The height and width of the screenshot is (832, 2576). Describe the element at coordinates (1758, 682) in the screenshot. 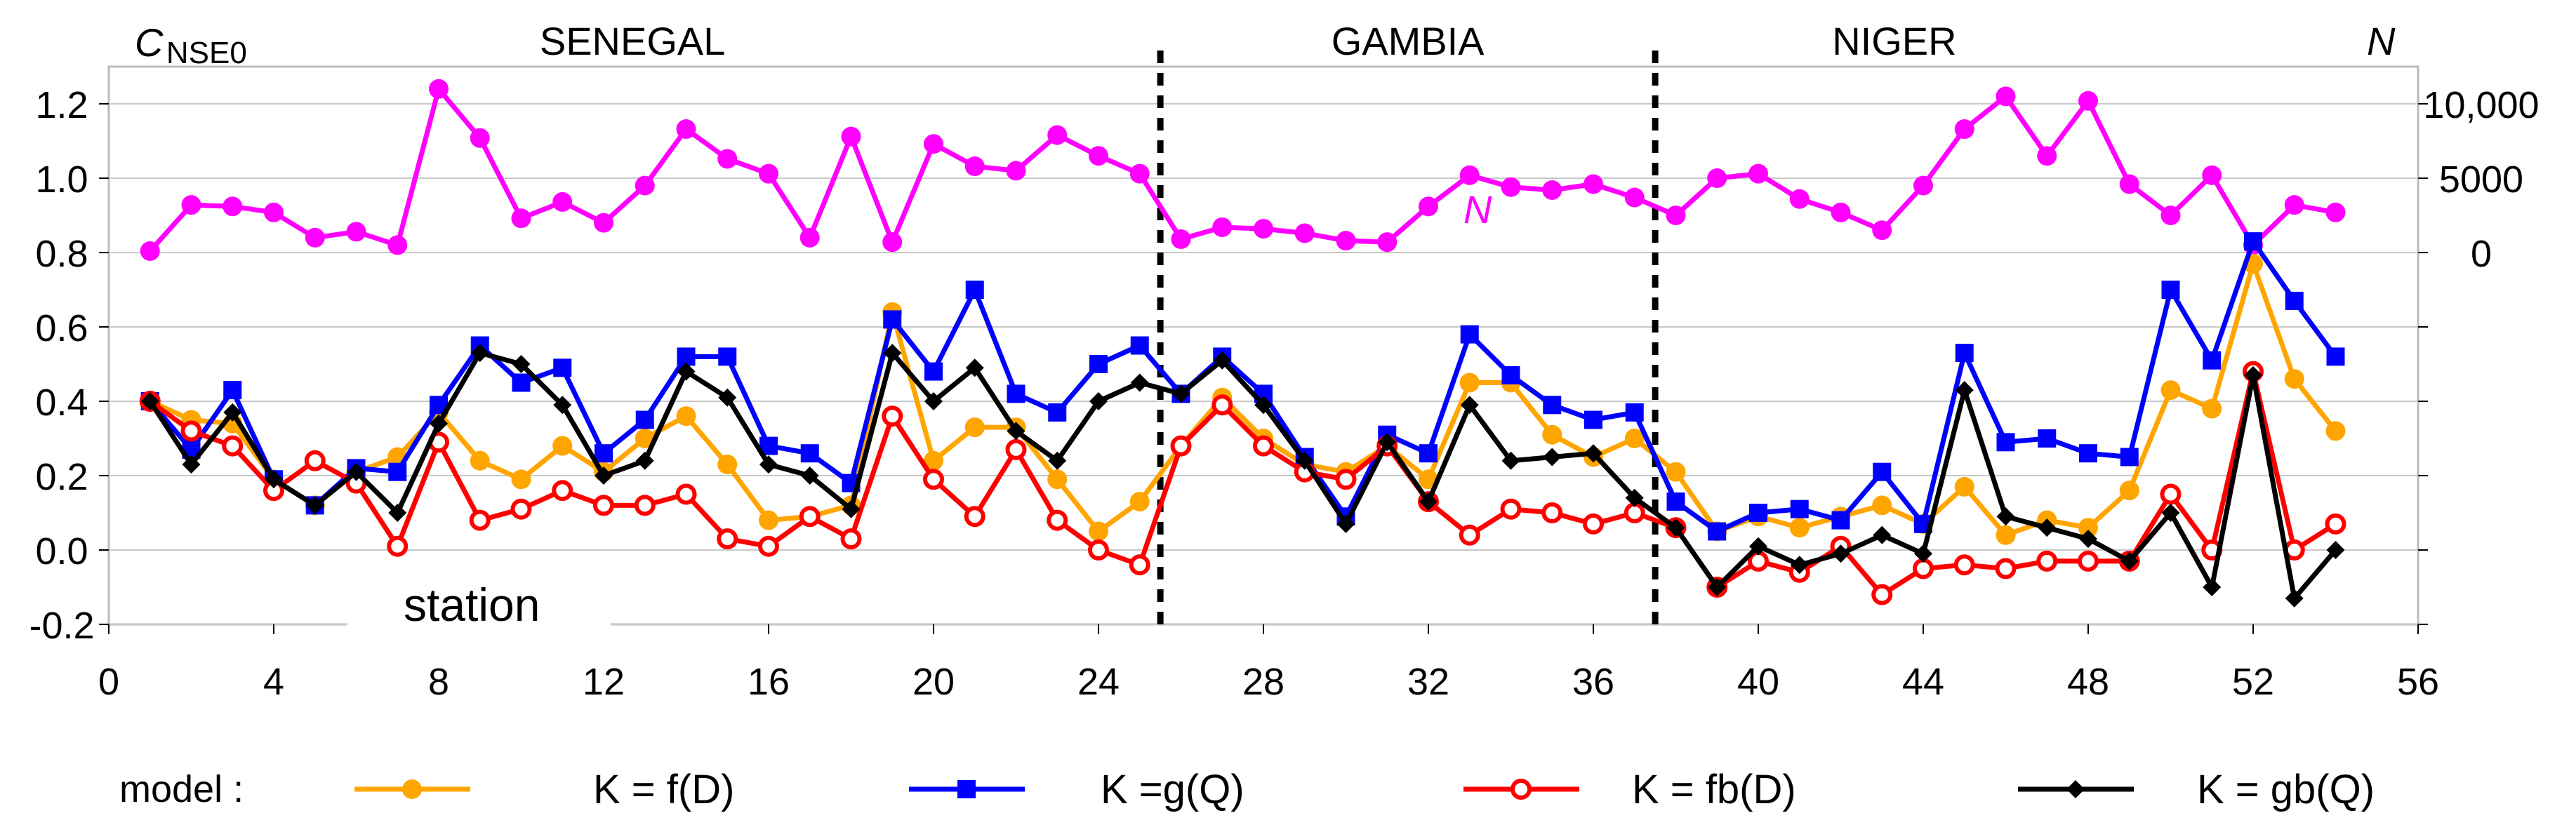

I see `x-tick-label: 40` at that location.